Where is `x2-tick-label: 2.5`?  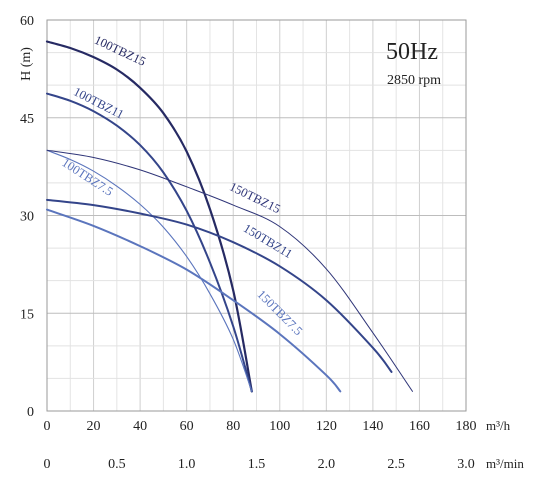 x2-tick-label: 2.5 is located at coordinates (396, 464).